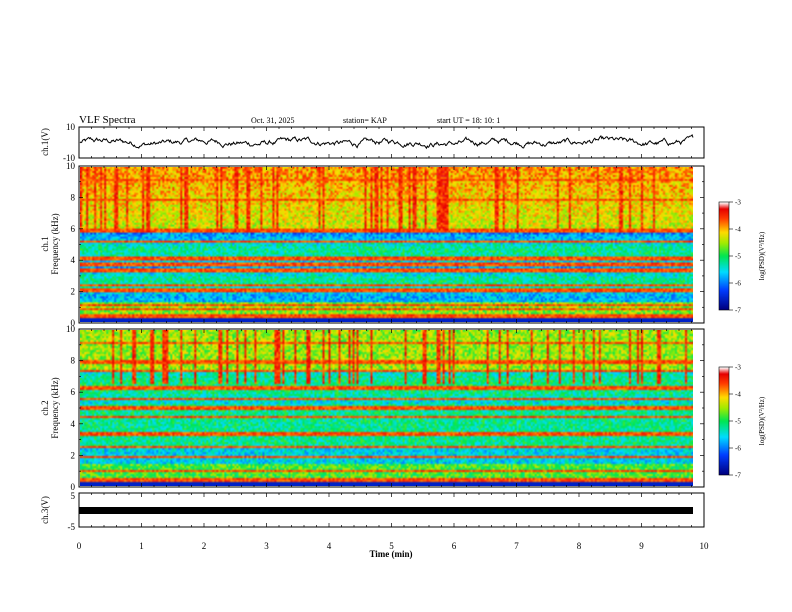 The width and height of the screenshot is (792, 612). What do you see at coordinates (55, 407) in the screenshot?
I see `ch2-spectrogram-ylabel-frequency: Frequency (kHz)` at bounding box center [55, 407].